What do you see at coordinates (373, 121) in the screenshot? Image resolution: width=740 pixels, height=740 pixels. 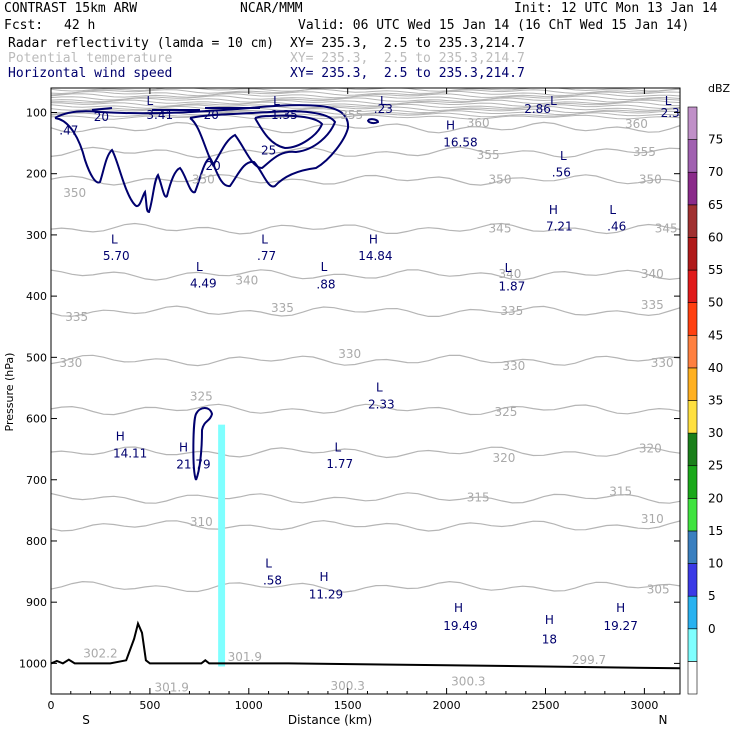 I see `jet-contour-right` at bounding box center [373, 121].